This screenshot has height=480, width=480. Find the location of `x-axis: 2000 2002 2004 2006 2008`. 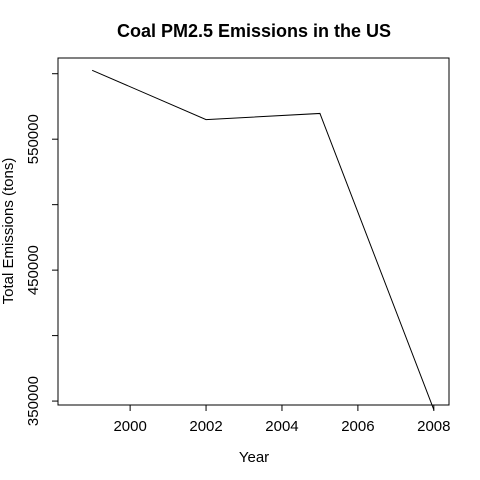

x-axis: 2000 2002 2004 2006 2008 is located at coordinates (282, 420).